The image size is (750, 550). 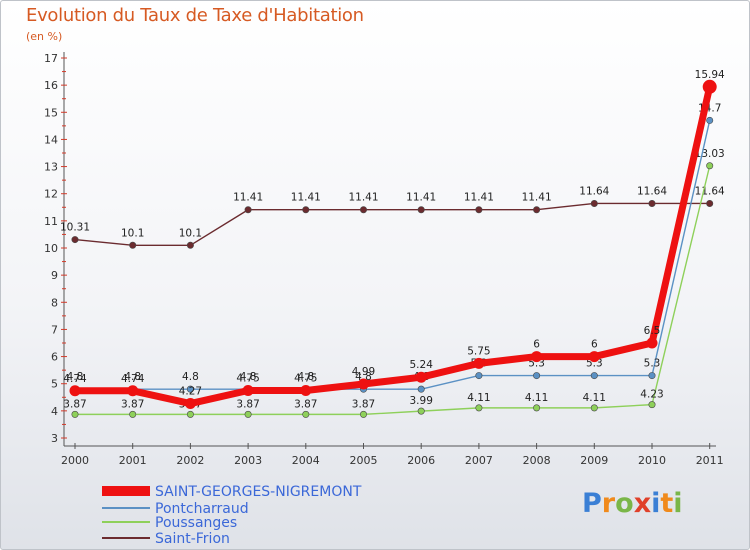 I want to click on legend-label-saint-frion: Saint-Frion, so click(x=192, y=539).